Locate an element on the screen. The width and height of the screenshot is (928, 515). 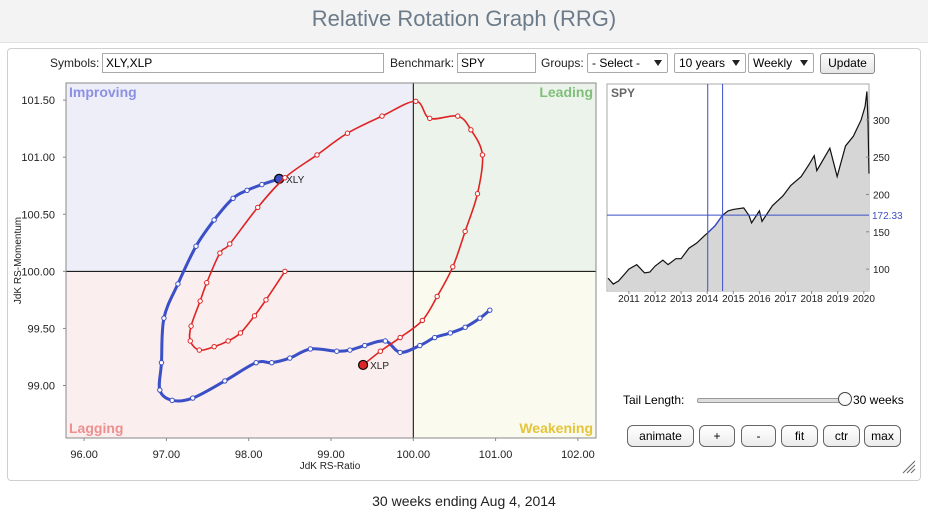
symbols-label: Symbols: is located at coordinates (75, 63).